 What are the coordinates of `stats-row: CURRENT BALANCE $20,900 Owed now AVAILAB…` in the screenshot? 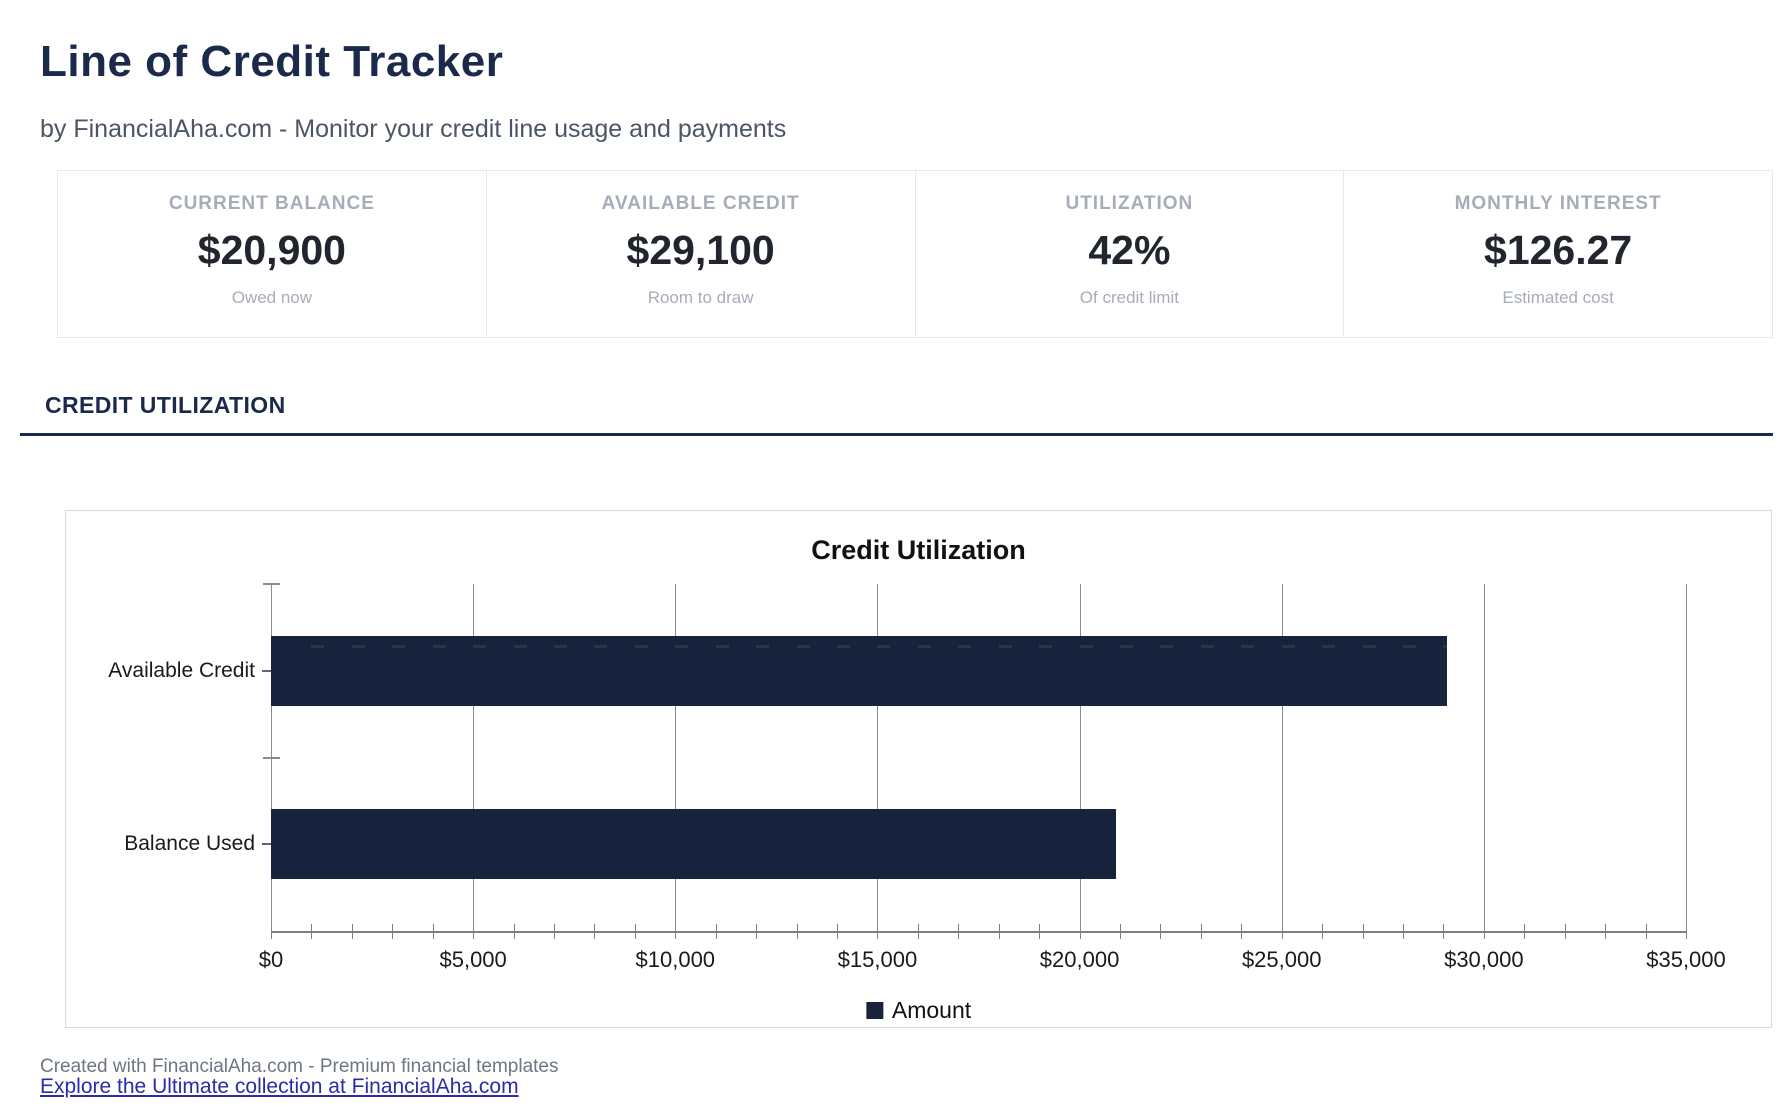 It's located at (915, 254).